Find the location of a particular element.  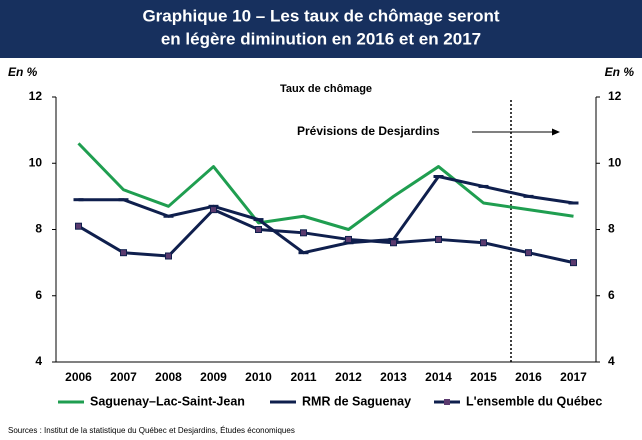

chart-title: en légère diminution en 2016 et en 2017 is located at coordinates (321, 38).